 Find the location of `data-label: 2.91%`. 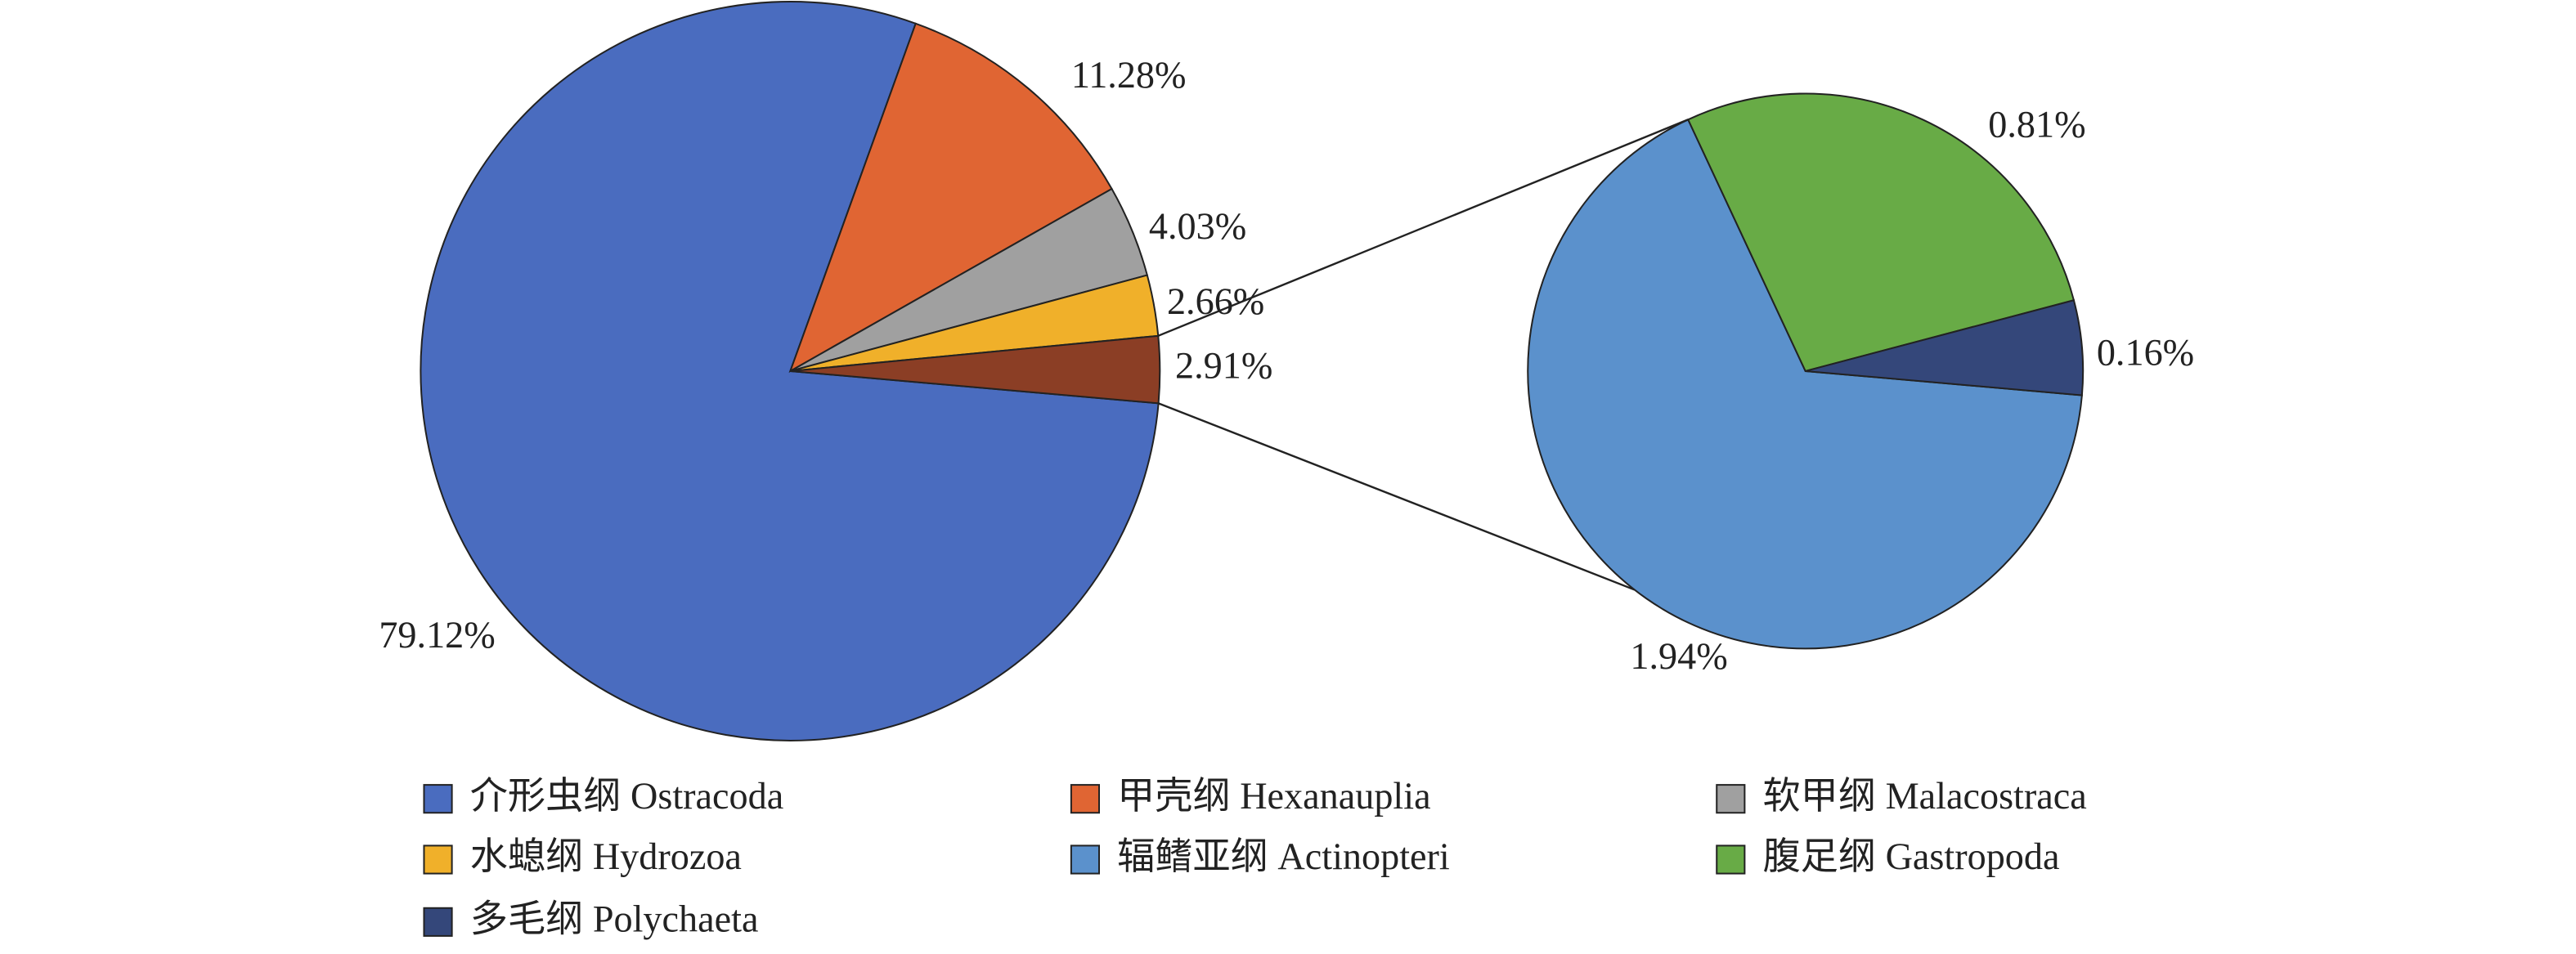

data-label: 2.91% is located at coordinates (1223, 366).